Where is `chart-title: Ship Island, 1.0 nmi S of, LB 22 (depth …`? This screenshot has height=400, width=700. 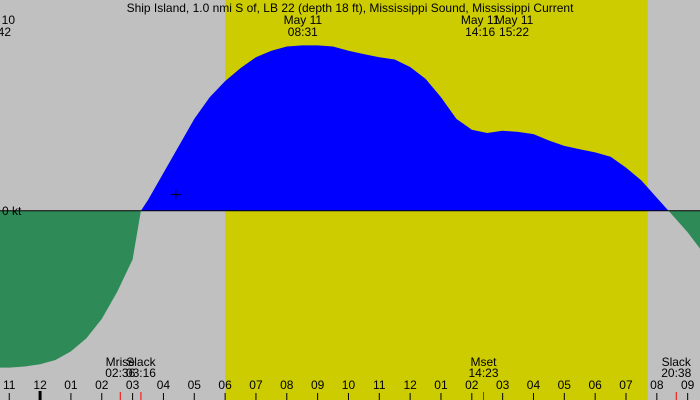
chart-title: Ship Island, 1.0 nmi S of, LB 22 (depth … is located at coordinates (351, 8).